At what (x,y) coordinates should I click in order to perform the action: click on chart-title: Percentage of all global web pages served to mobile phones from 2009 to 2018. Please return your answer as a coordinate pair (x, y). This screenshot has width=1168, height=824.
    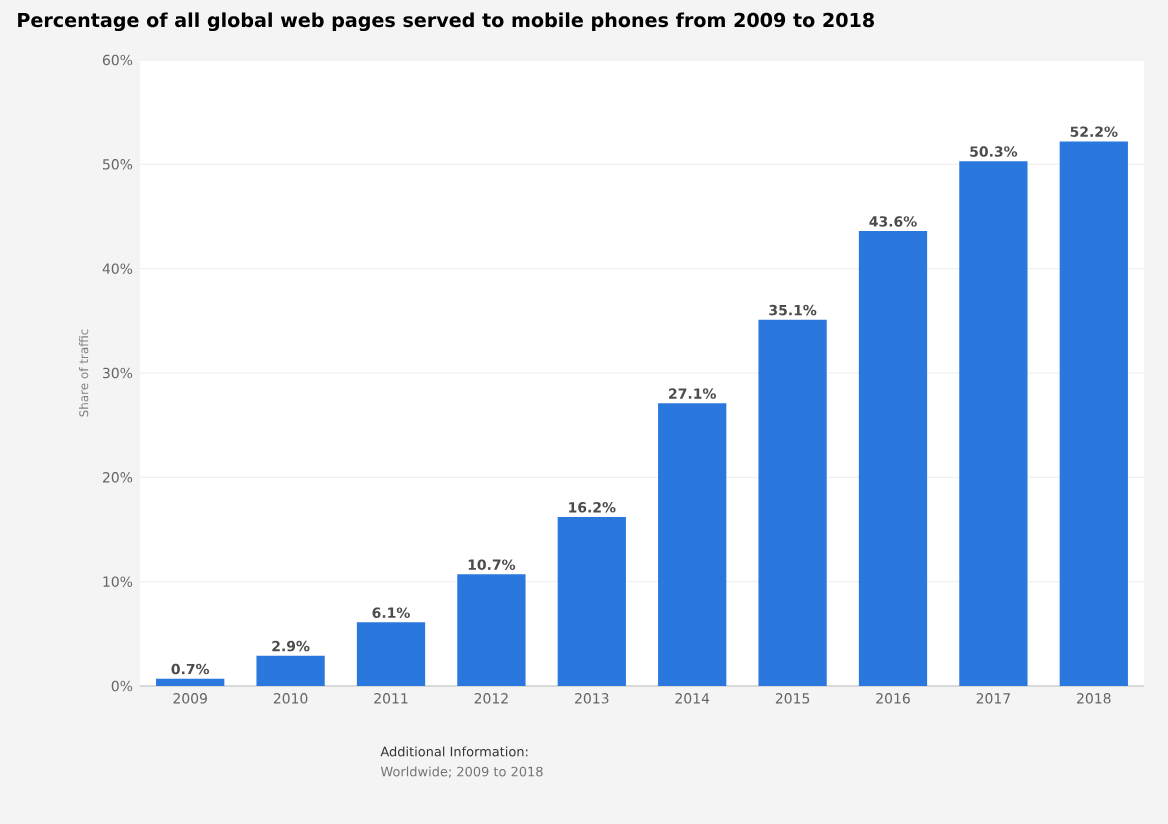
    Looking at the image, I should click on (446, 22).